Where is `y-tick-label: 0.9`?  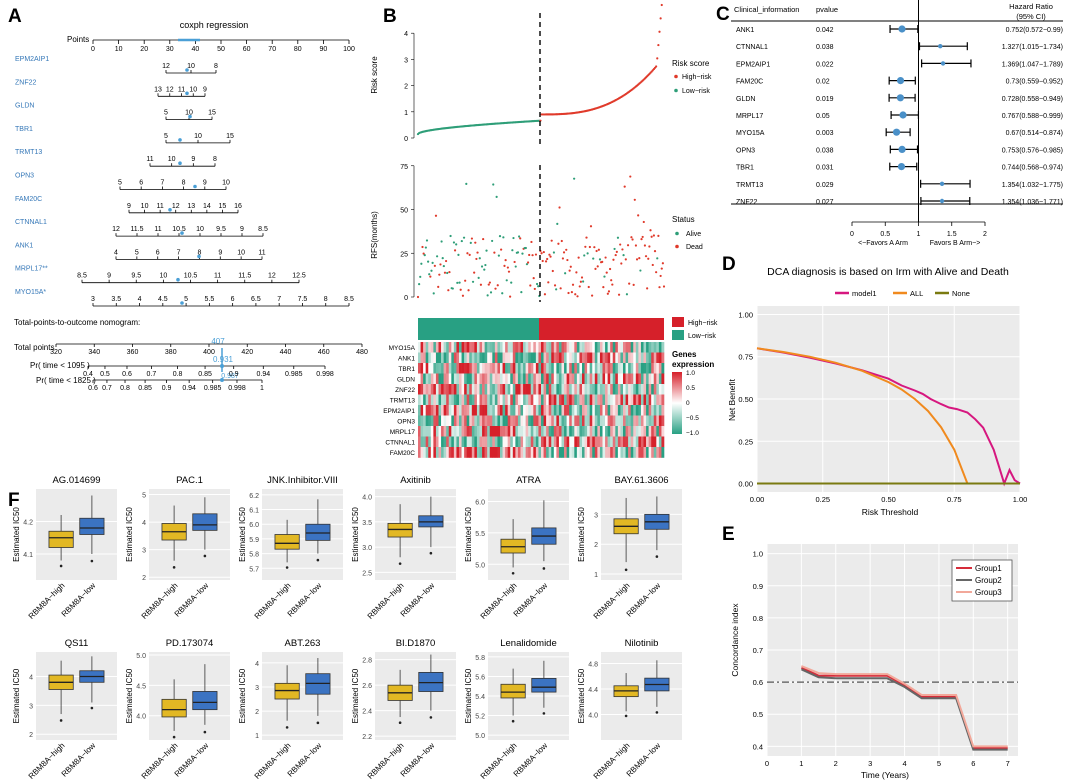
y-tick-label: 0.9 is located at coordinates (758, 586).